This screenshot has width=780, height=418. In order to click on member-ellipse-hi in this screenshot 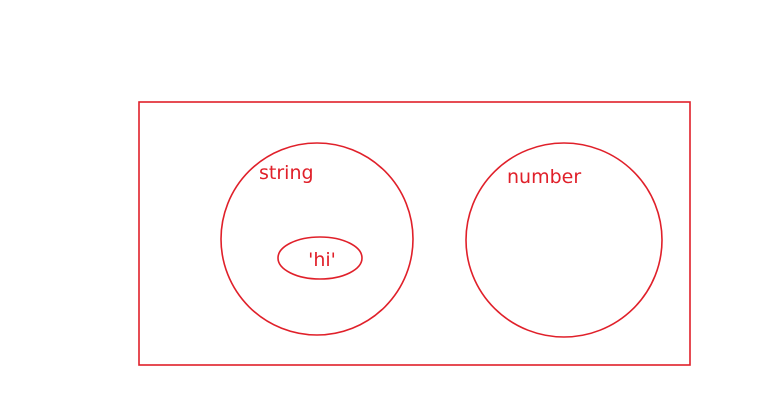, I will do `click(320, 258)`.